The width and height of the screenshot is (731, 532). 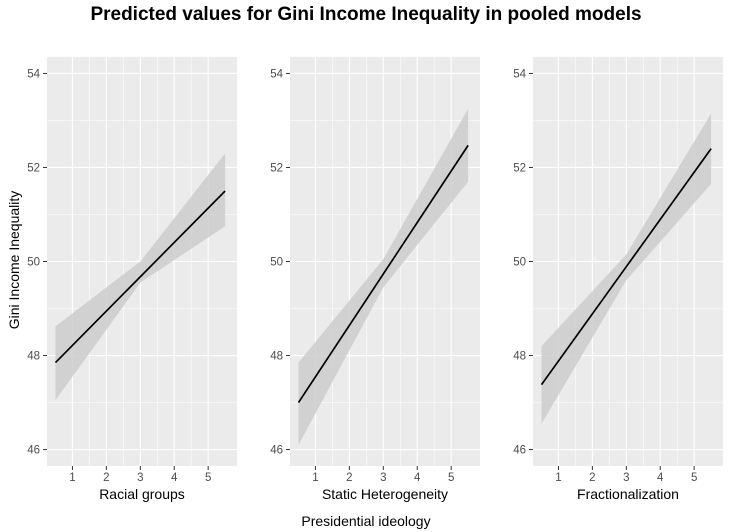 I want to click on shared-y-axis-label: Gini Income Inequality, so click(x=14, y=260).